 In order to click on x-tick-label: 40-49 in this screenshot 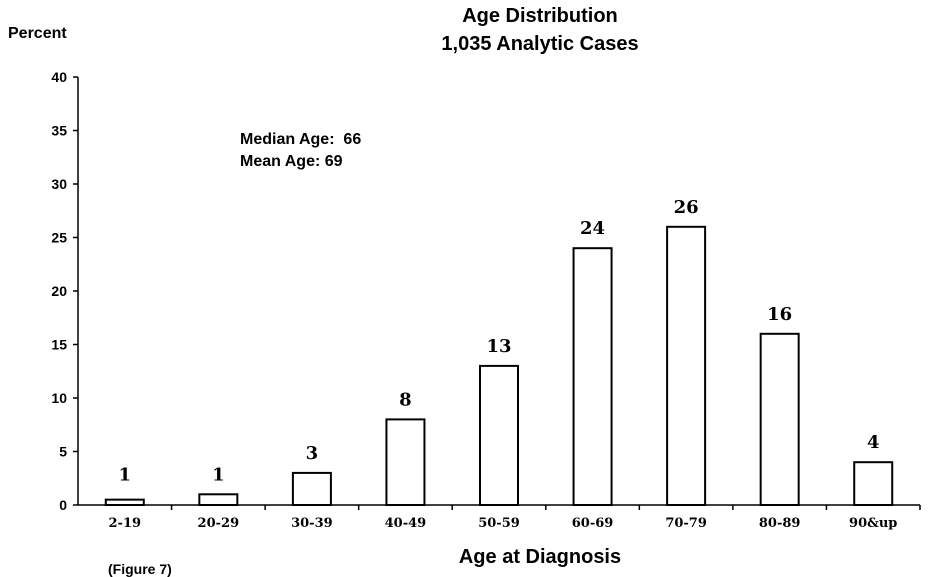, I will do `click(406, 523)`.